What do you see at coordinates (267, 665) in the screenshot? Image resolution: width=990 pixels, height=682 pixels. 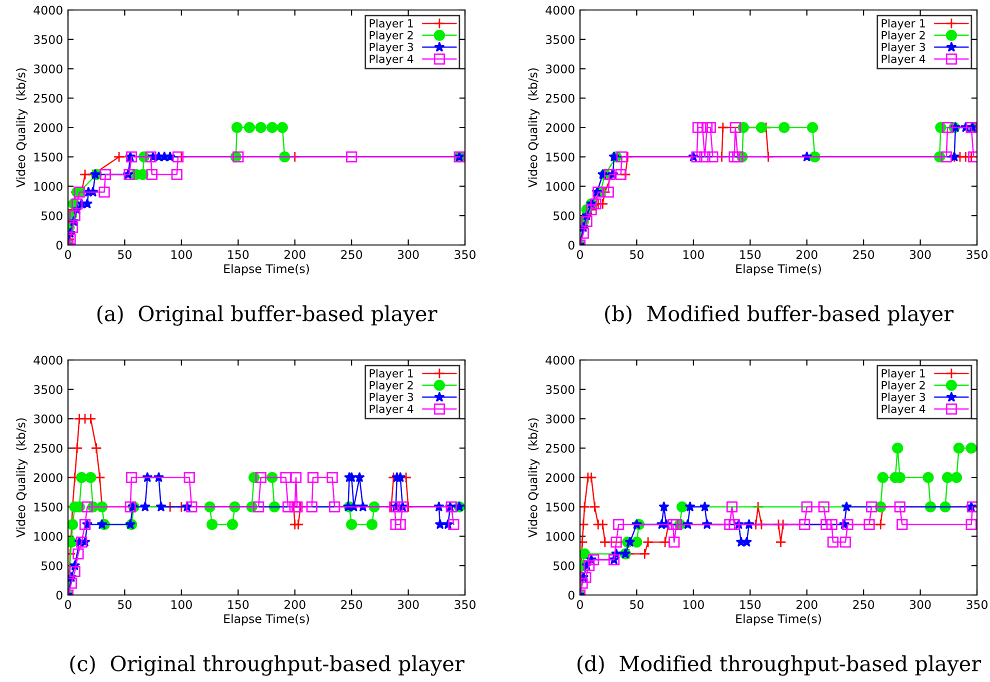 I see `text: (c) Original throughput-based player` at bounding box center [267, 665].